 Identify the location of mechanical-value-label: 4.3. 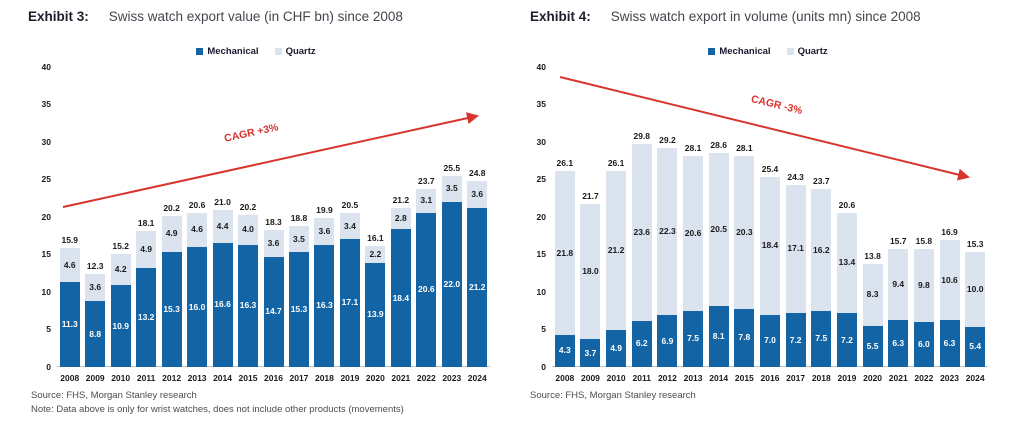
(564, 350).